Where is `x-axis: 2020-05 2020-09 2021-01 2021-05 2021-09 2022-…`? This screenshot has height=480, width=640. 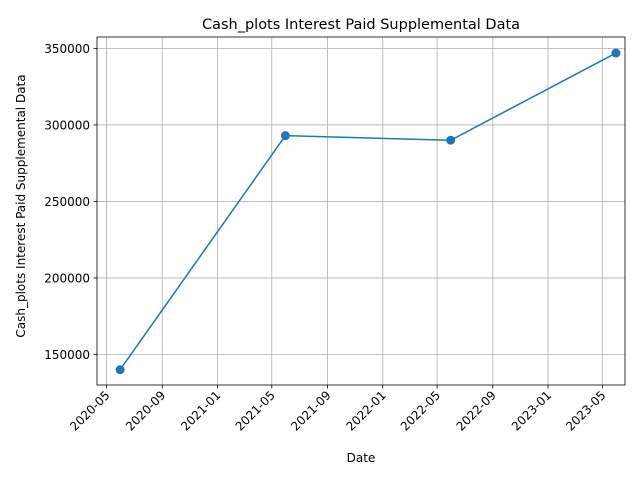 x-axis: 2020-05 2020-09 2021-01 2021-05 2021-09 2022-… is located at coordinates (337, 409).